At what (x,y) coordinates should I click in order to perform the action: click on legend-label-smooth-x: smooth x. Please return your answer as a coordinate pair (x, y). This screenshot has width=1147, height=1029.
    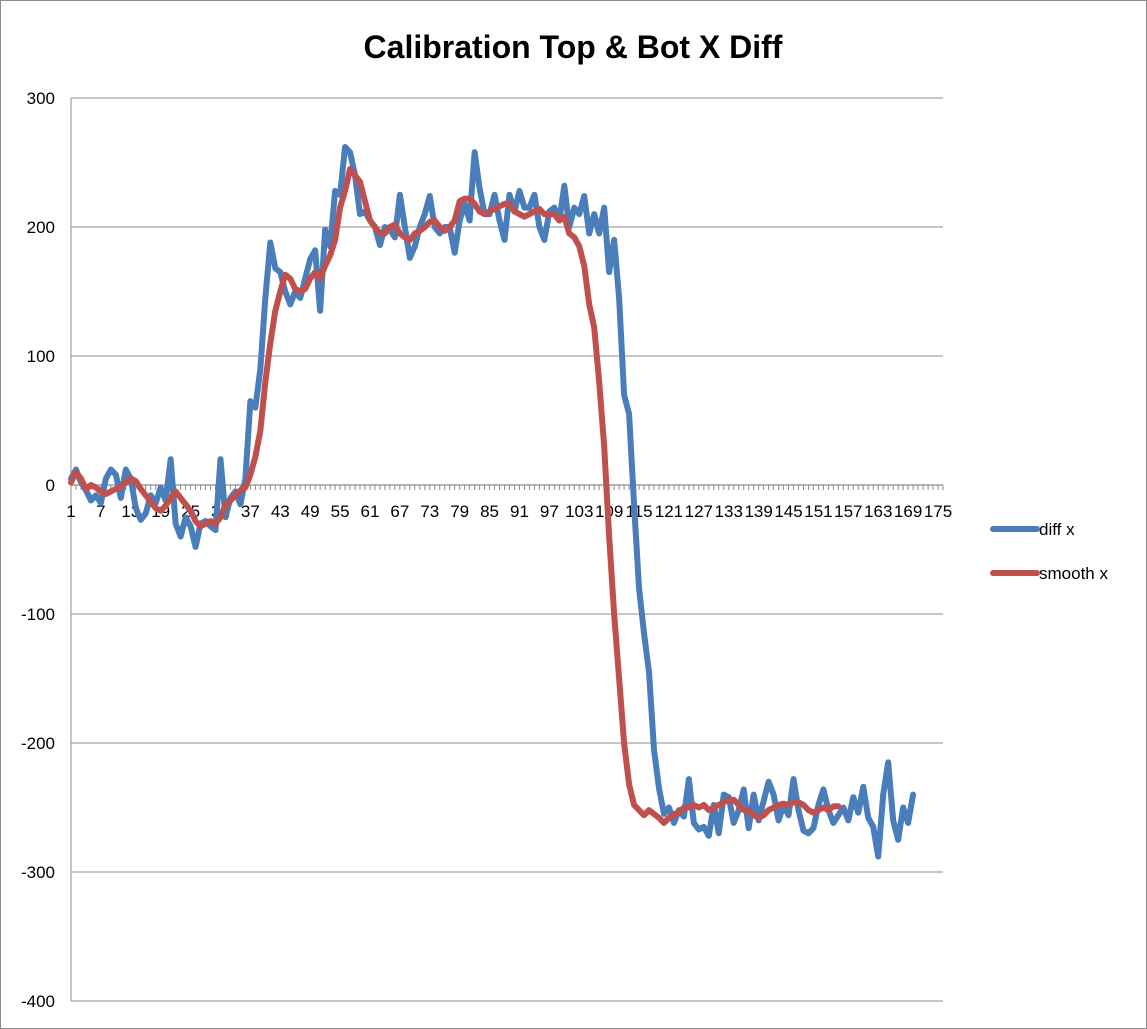
    Looking at the image, I should click on (1073, 573).